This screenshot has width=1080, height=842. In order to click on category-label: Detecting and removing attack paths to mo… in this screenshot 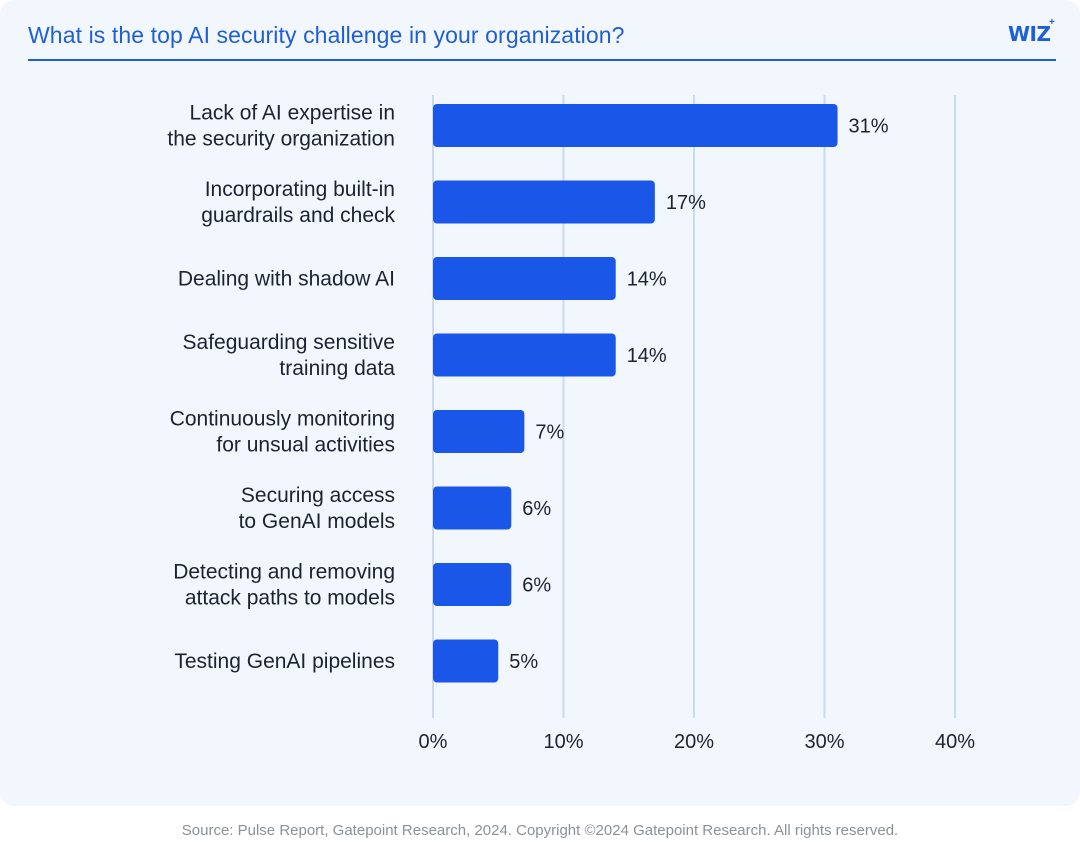, I will do `click(284, 585)`.